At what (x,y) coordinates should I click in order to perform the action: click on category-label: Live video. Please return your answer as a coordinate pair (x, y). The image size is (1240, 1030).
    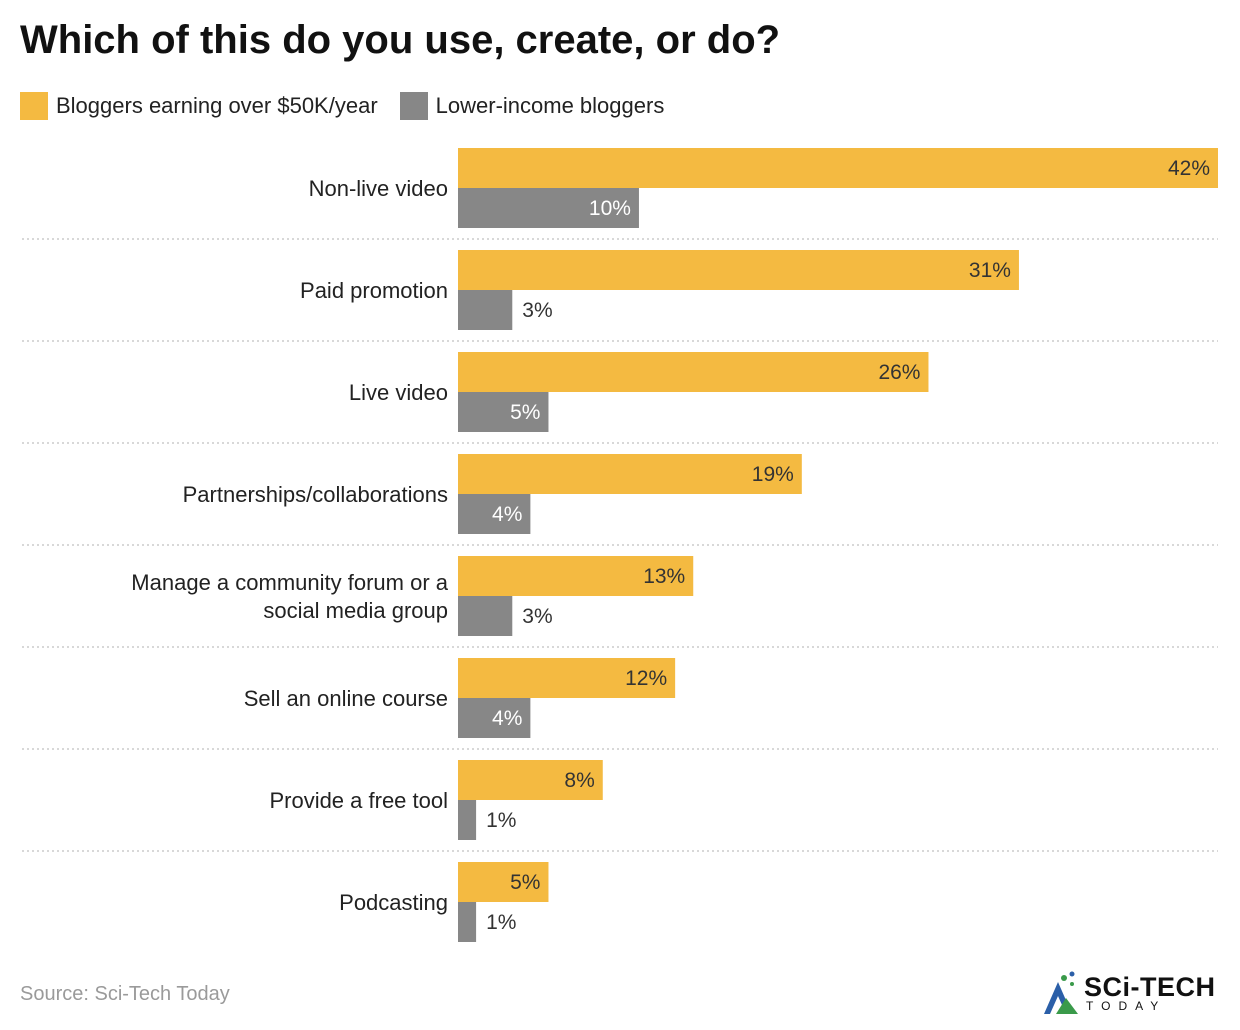
    Looking at the image, I should click on (398, 392).